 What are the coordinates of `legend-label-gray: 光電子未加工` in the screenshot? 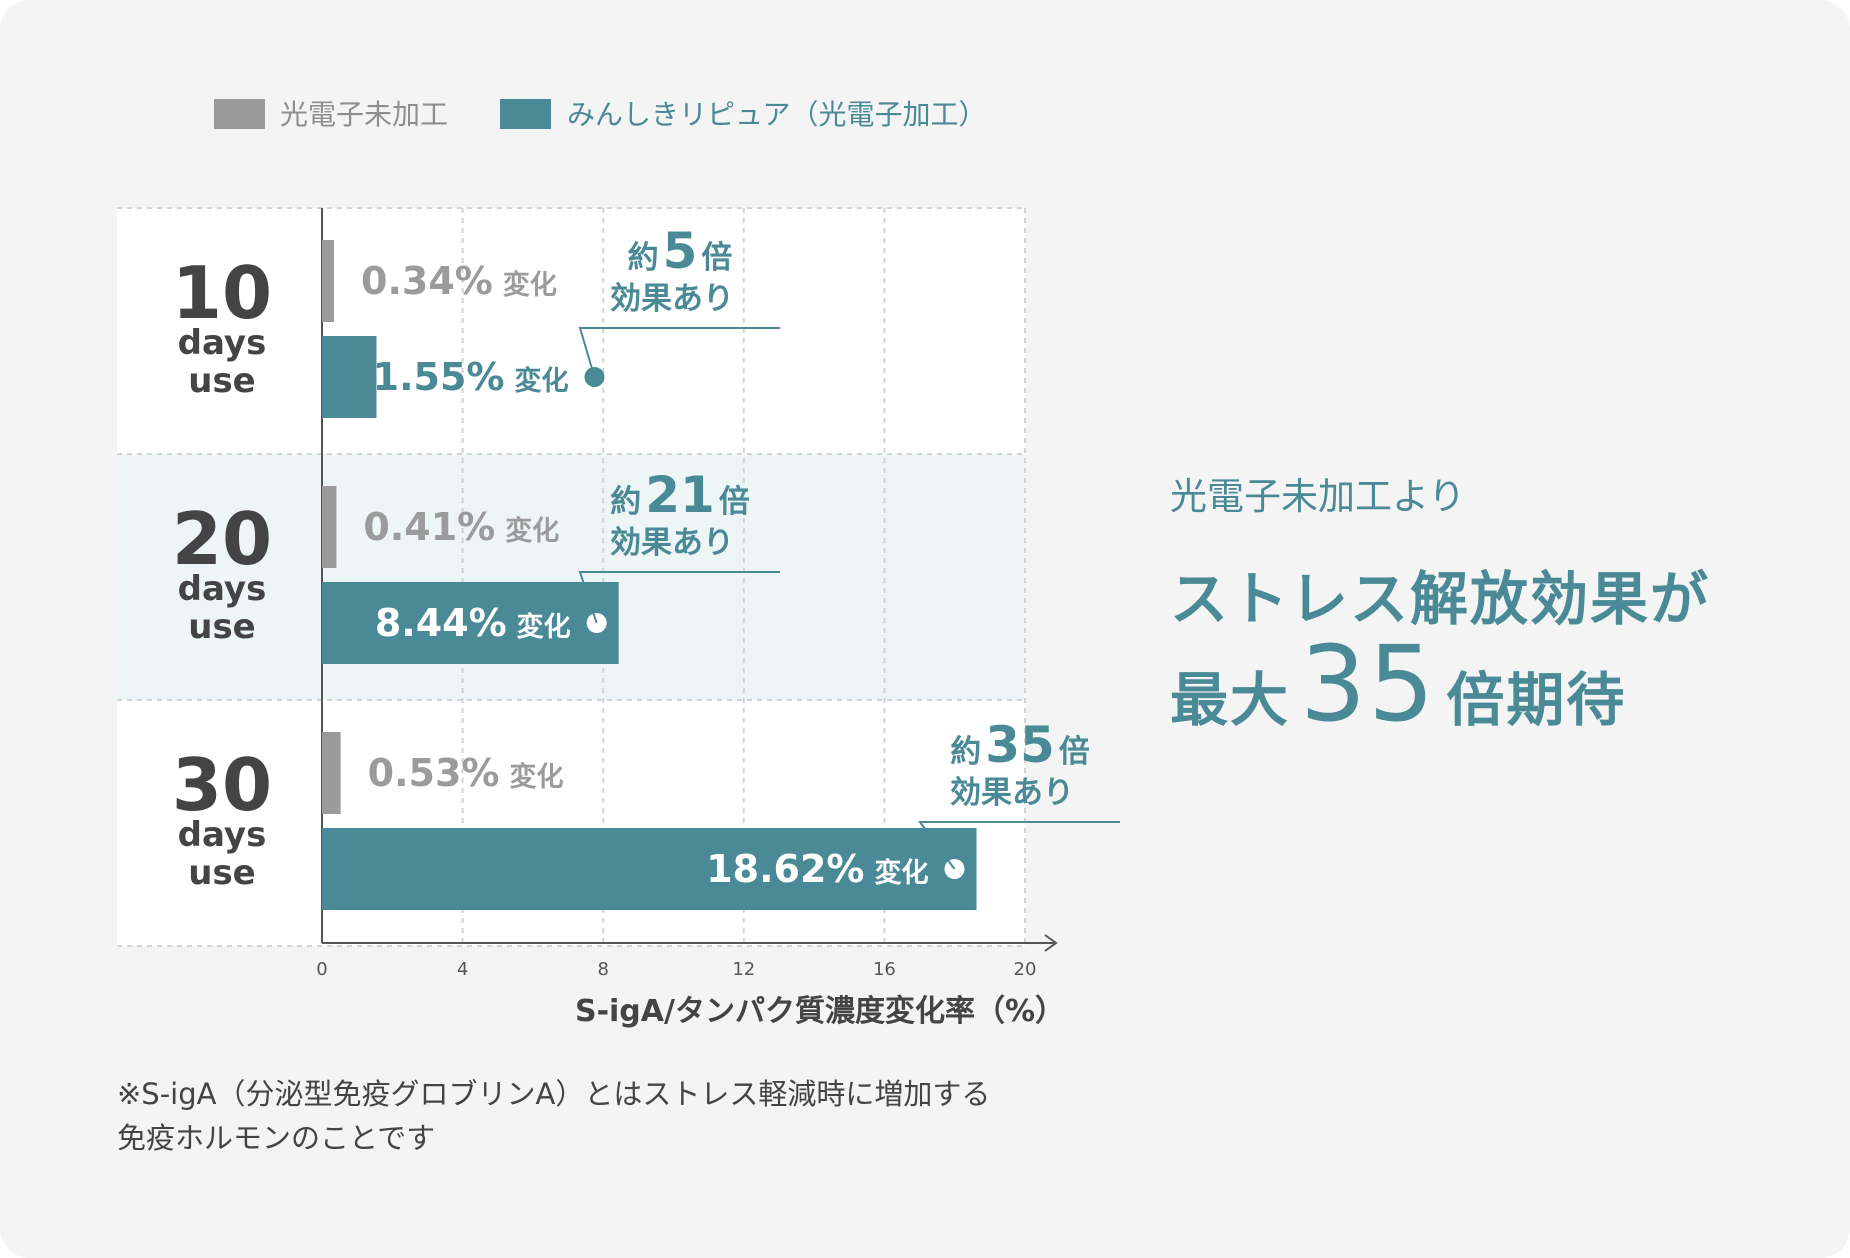 It's located at (364, 114).